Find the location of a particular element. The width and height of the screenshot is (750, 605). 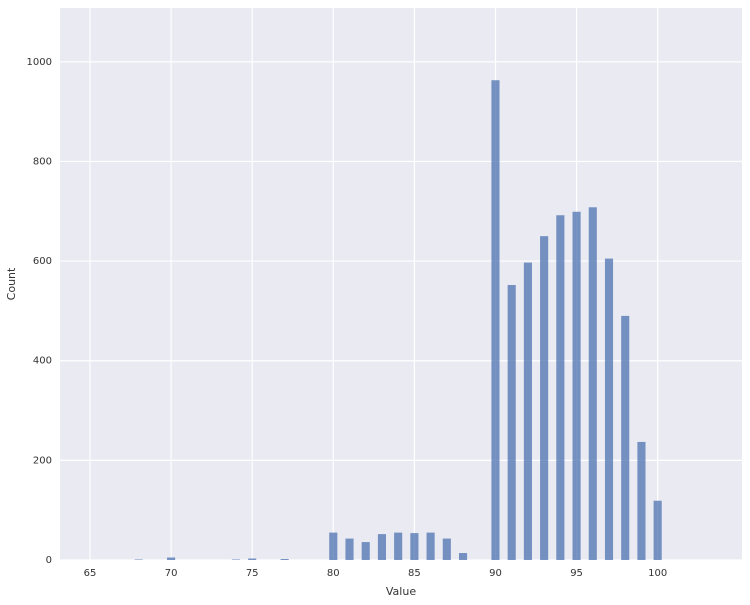

x-axis-label: Value is located at coordinates (401, 591).